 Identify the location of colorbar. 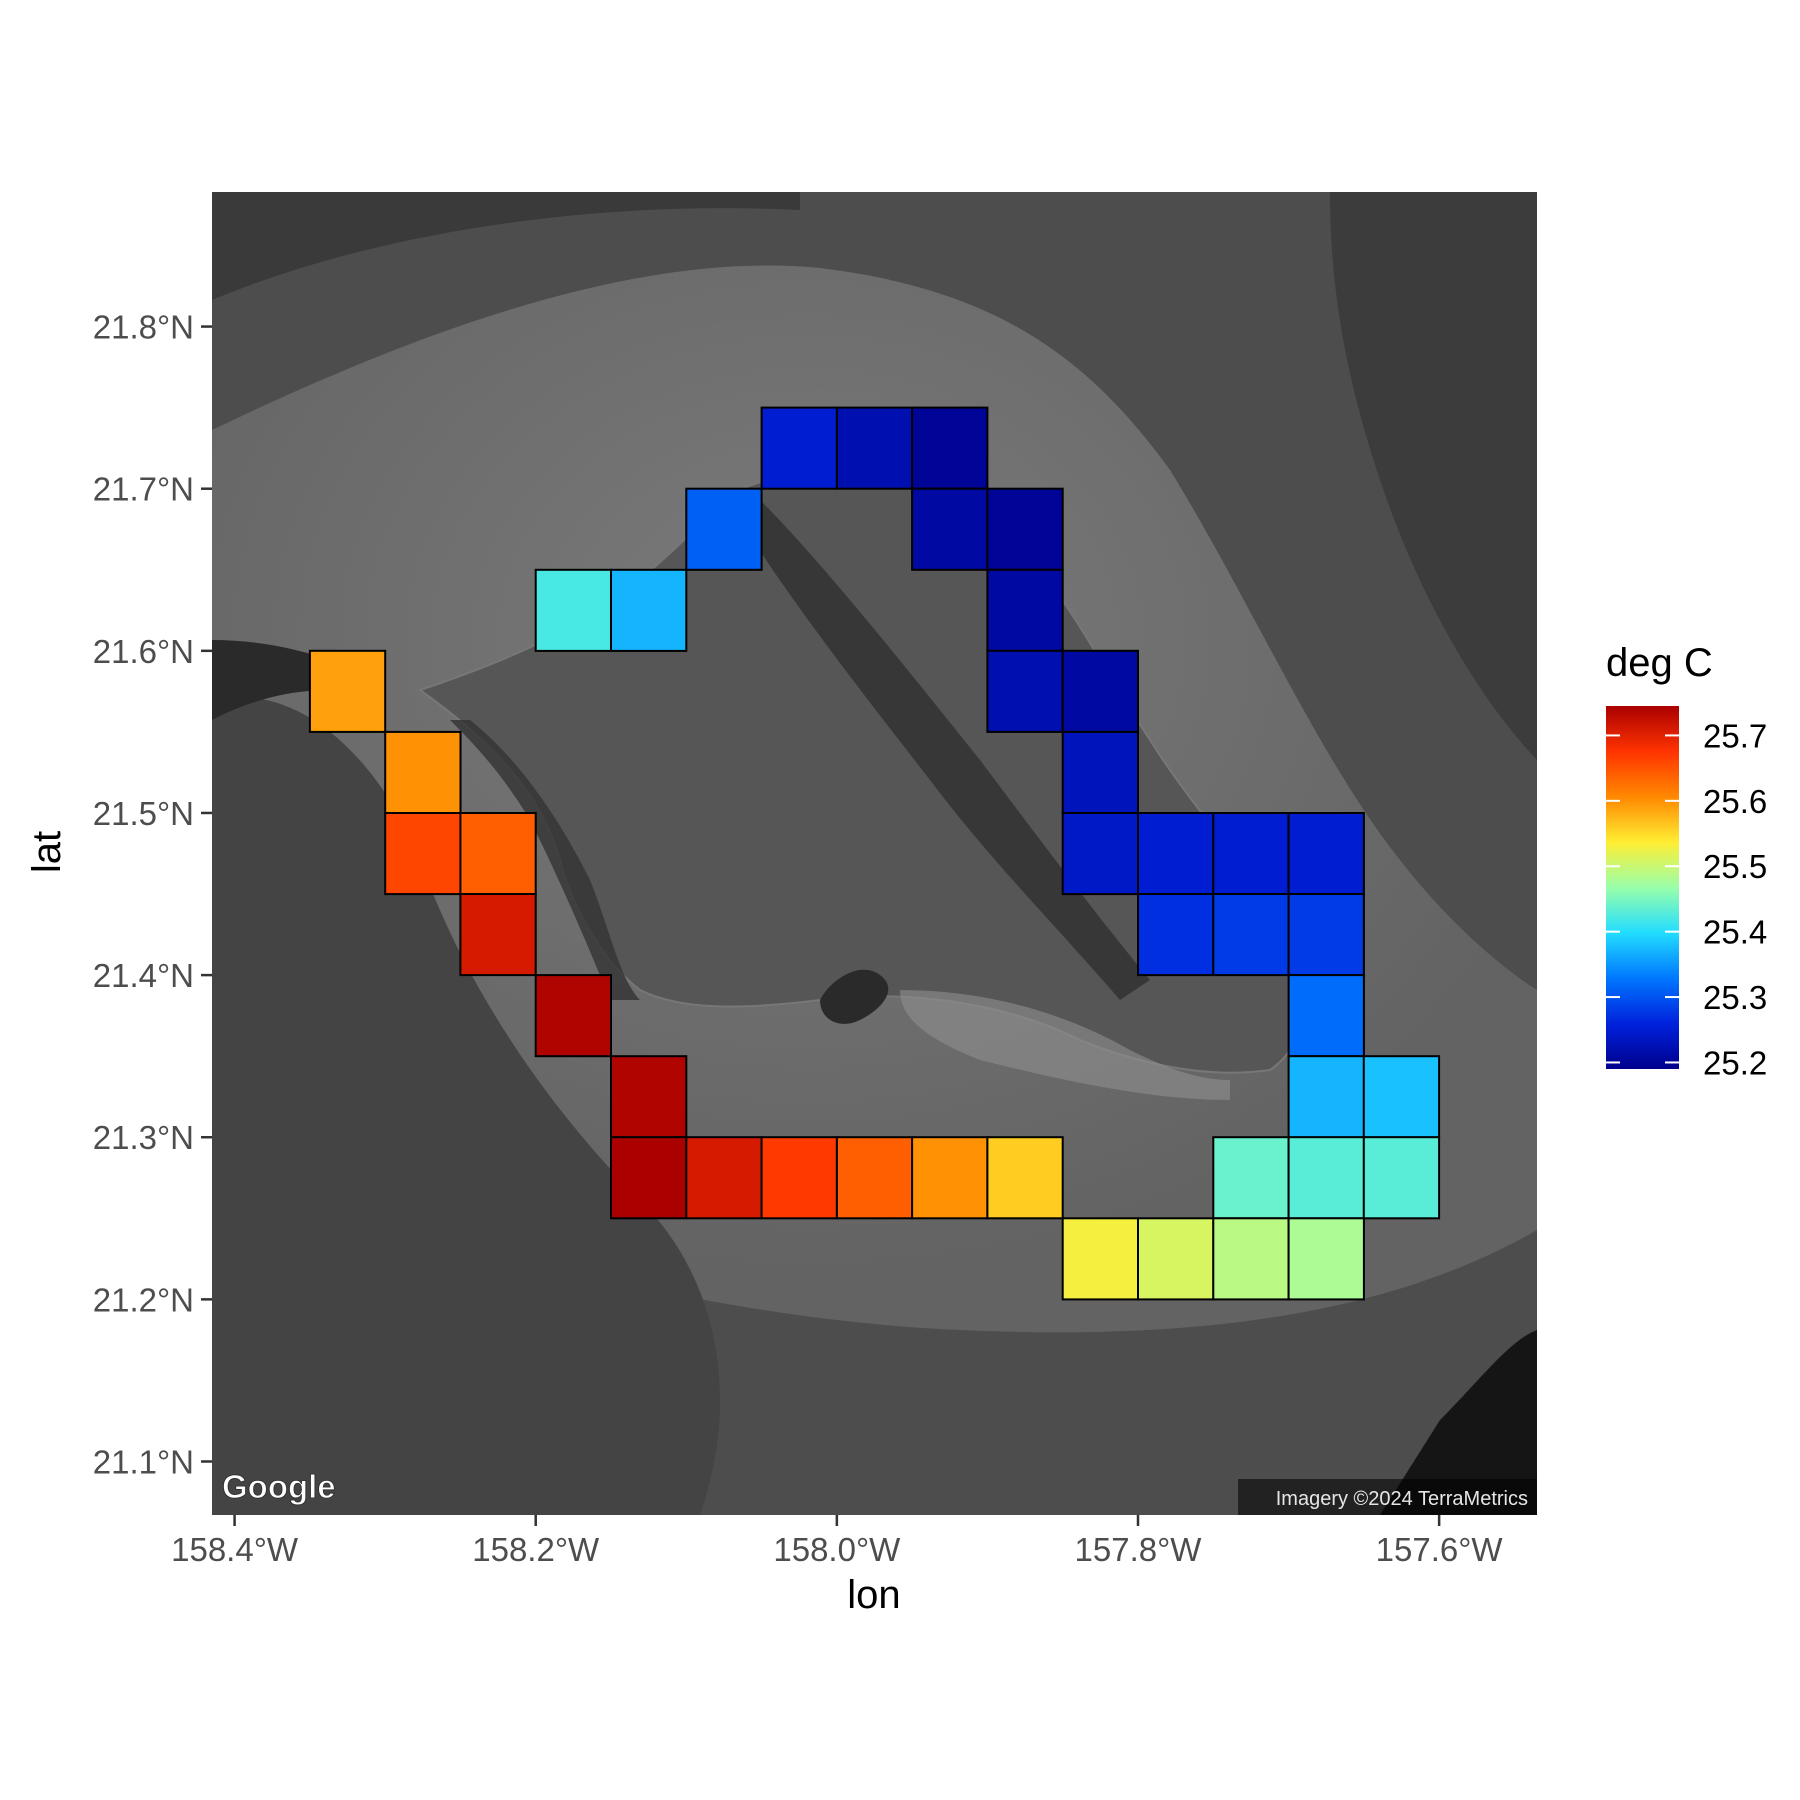
(1642, 887).